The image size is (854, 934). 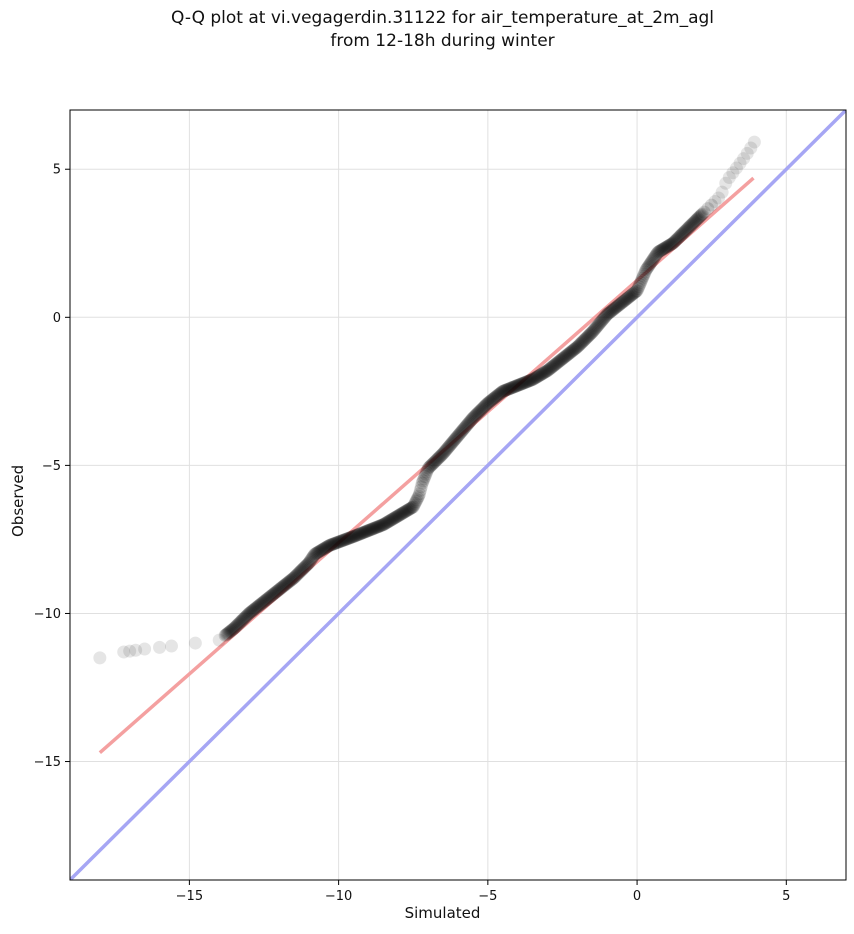 What do you see at coordinates (47, 762) in the screenshot?
I see `y-tick-label: −15` at bounding box center [47, 762].